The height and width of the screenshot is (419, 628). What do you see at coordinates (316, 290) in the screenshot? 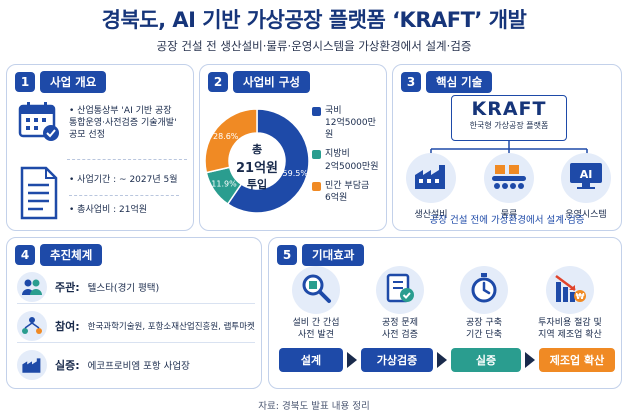
I see `magnifier-box-icon` at bounding box center [316, 290].